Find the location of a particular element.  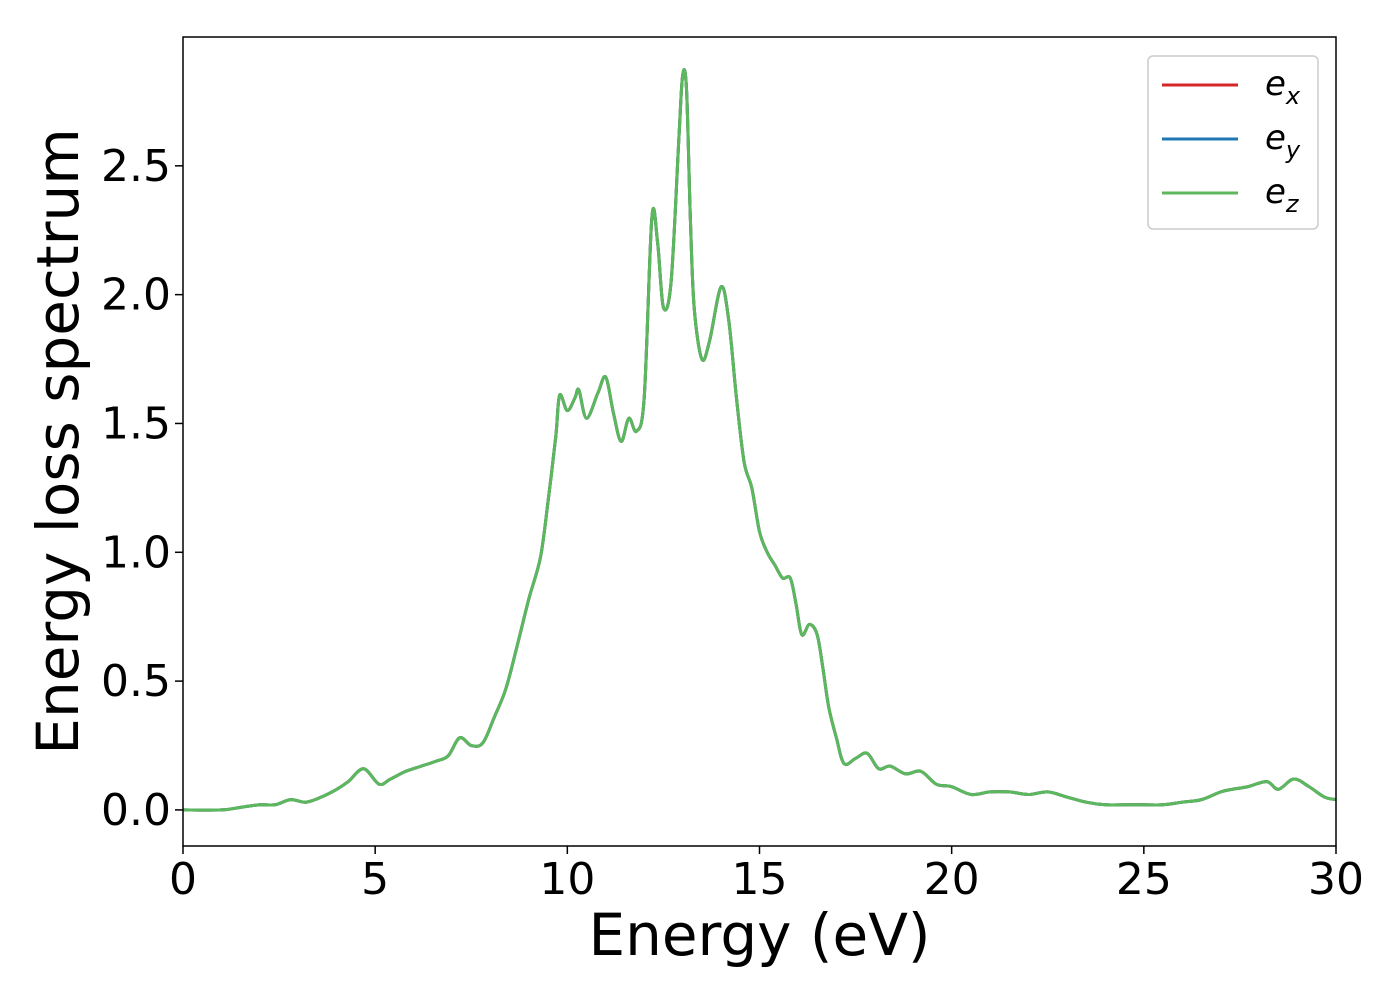

legend-label-x: ex is located at coordinates (1283, 87).